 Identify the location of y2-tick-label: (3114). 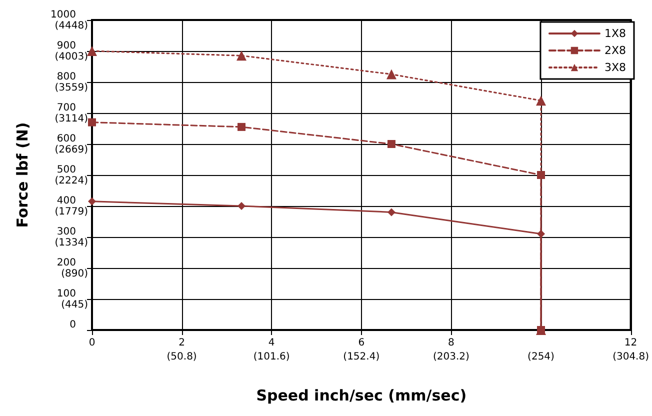
(71, 118).